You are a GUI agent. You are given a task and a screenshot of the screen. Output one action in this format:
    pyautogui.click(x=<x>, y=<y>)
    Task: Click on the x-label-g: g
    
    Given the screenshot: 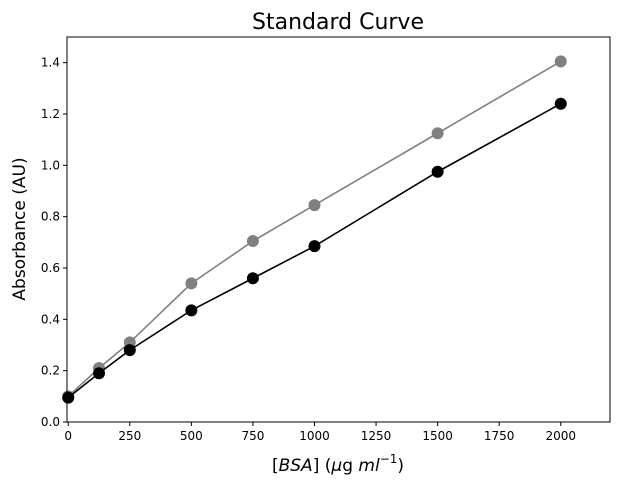 What is the action you would take?
    pyautogui.click(x=350, y=466)
    